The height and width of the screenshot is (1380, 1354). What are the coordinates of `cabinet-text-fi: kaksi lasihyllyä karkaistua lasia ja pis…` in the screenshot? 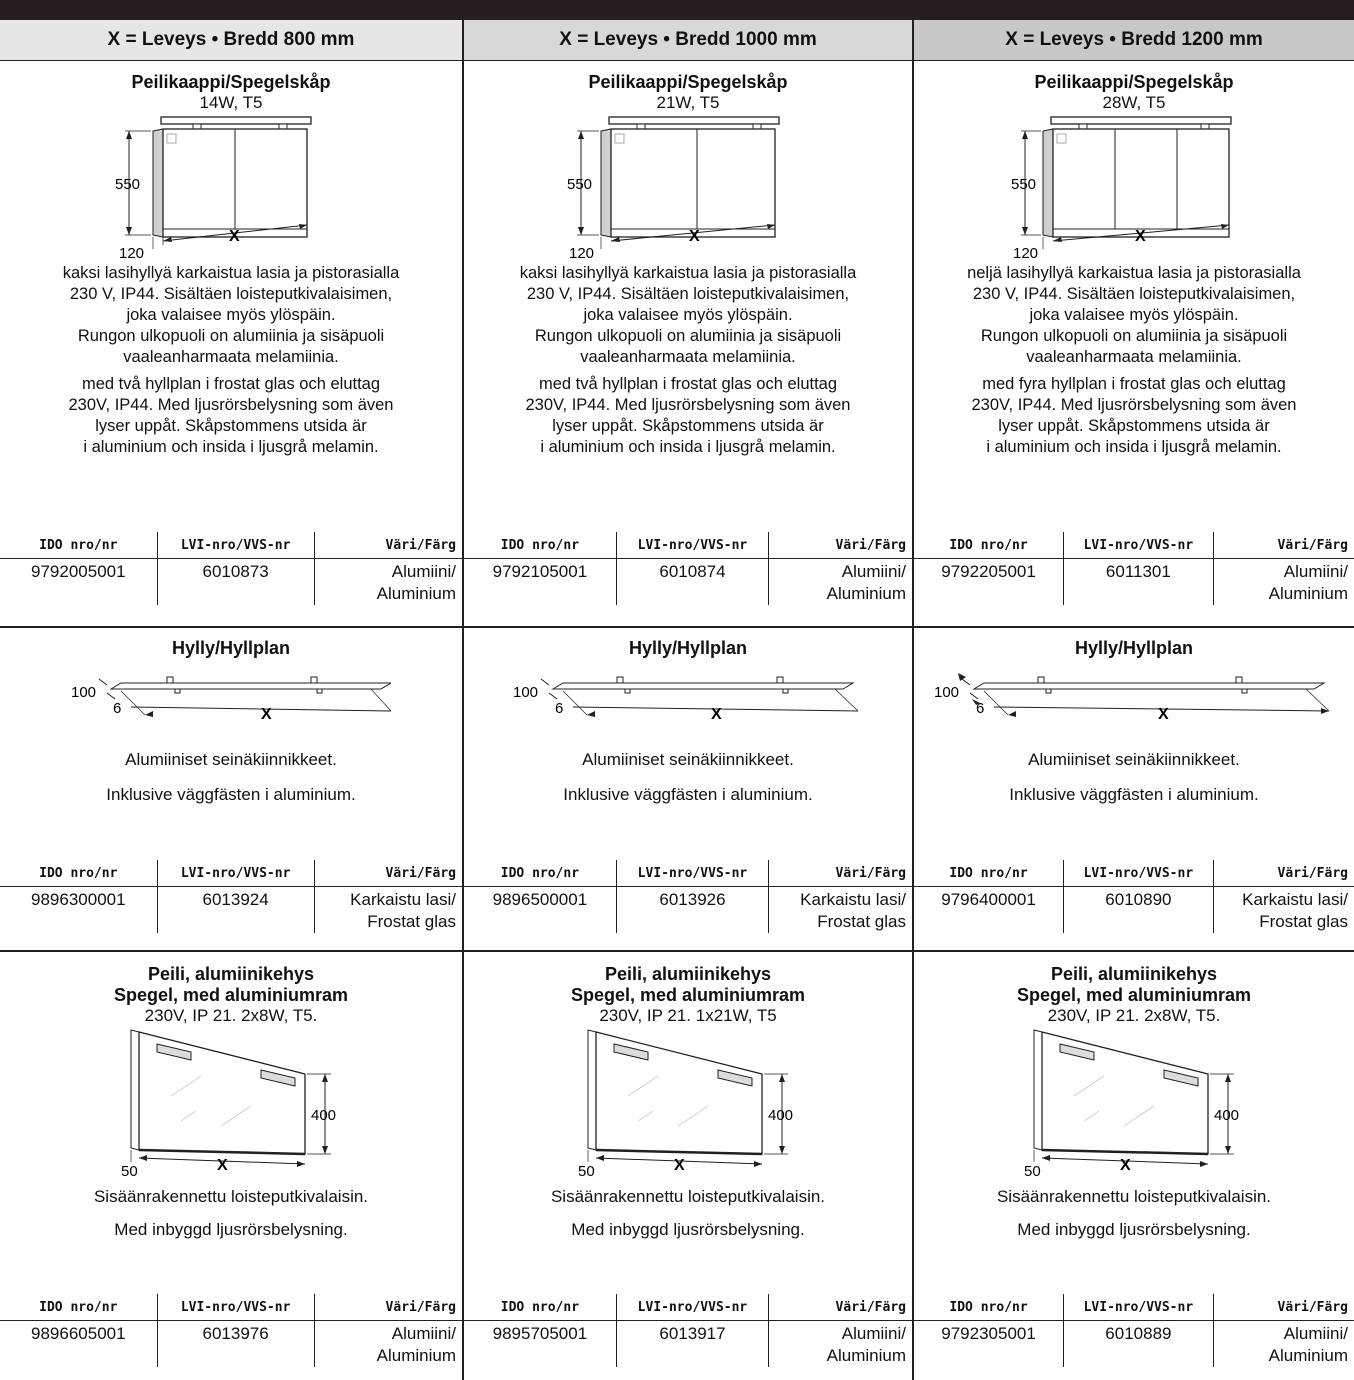 It's located at (231, 315).